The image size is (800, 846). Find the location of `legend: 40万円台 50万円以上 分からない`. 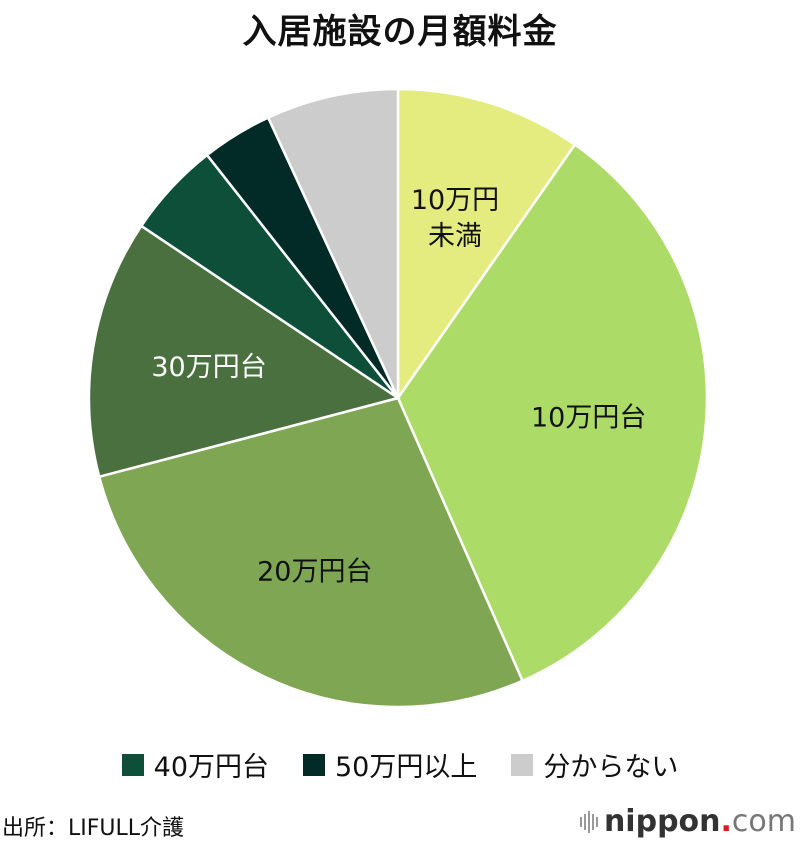

legend: 40万円台 50万円以上 分からない is located at coordinates (400, 764).